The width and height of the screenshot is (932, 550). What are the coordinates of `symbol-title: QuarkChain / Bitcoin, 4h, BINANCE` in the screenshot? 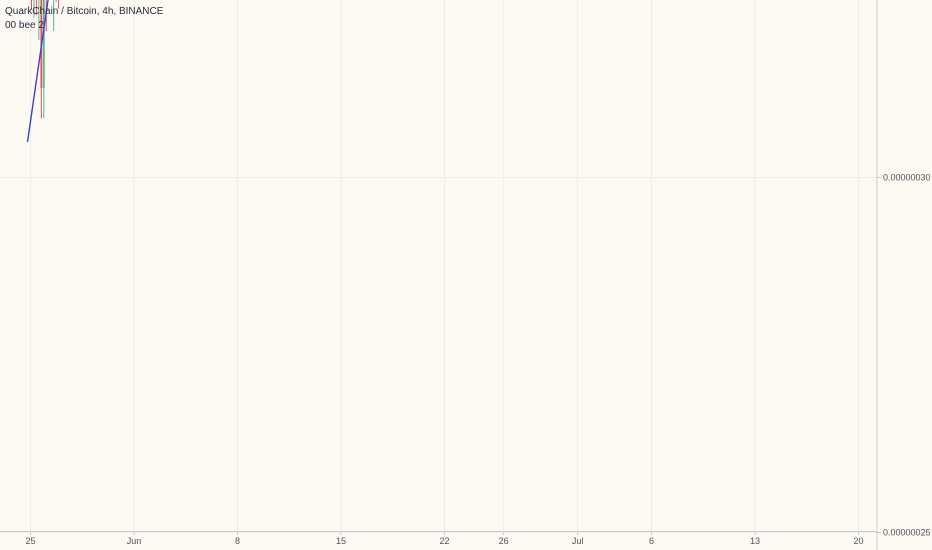 It's located at (84, 11).